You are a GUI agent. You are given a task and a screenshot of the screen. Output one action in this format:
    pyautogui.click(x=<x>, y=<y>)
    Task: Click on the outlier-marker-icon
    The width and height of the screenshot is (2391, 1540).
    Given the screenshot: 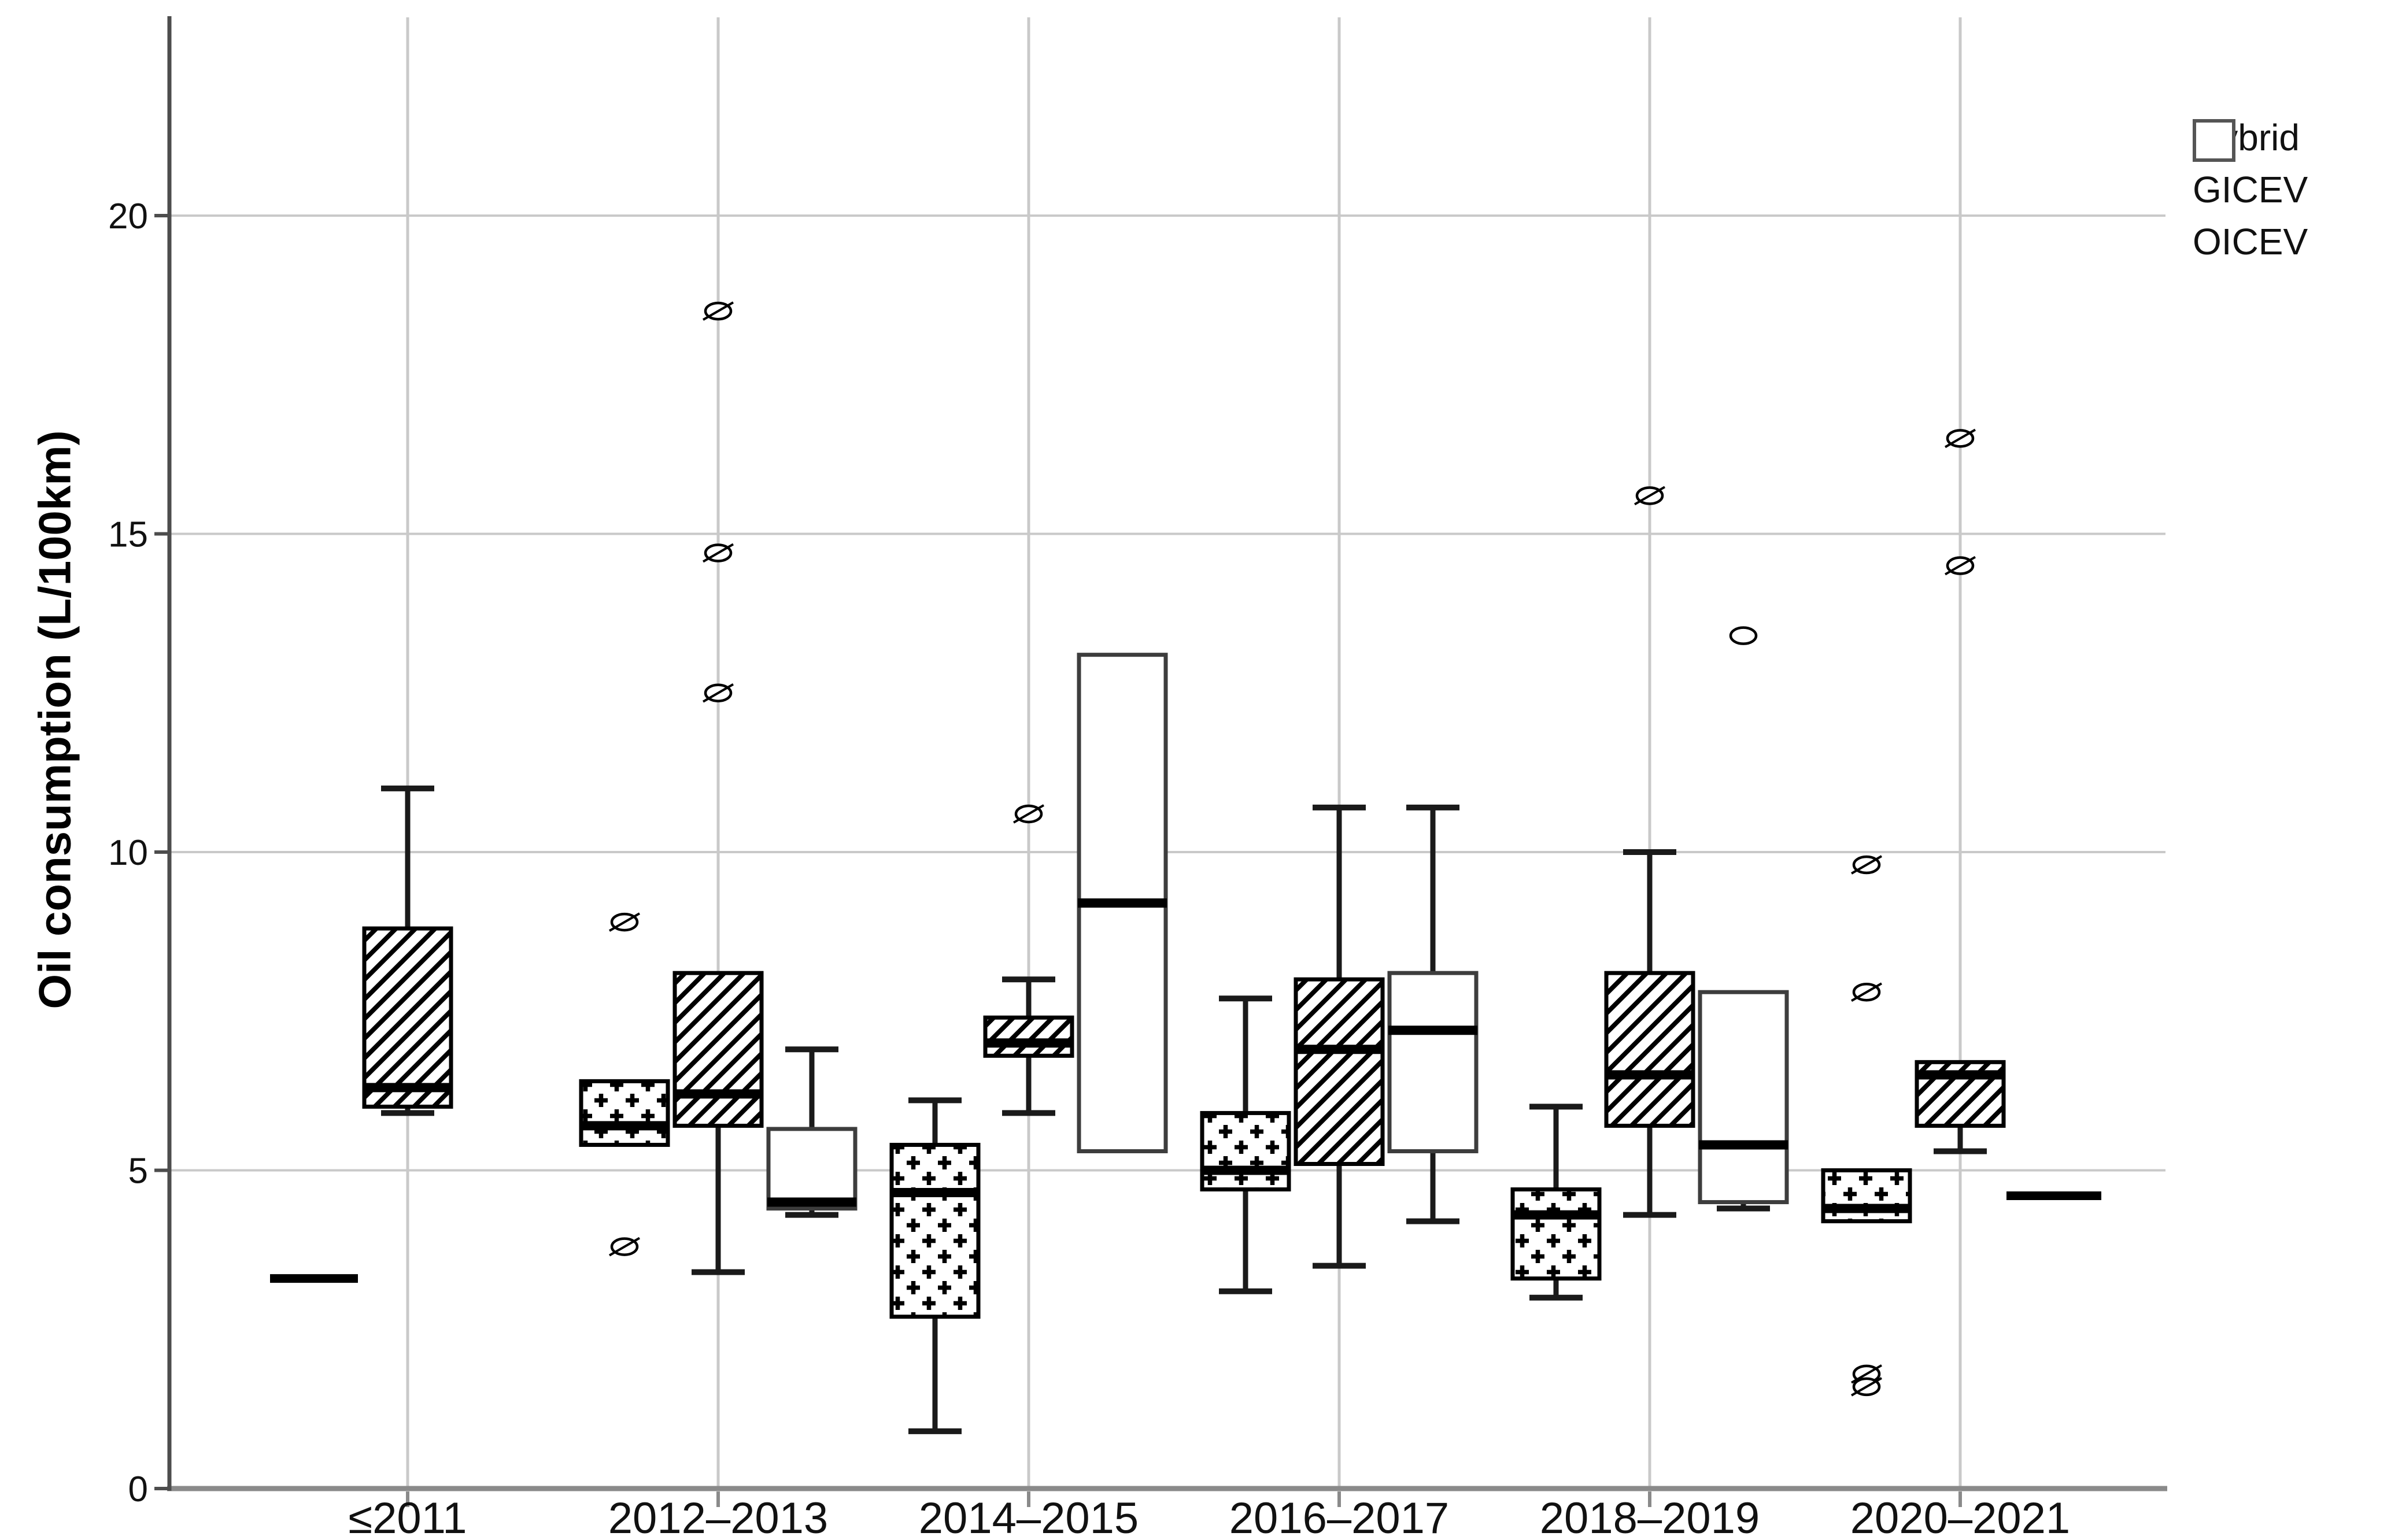 What is the action you would take?
    pyautogui.click(x=1743, y=635)
    